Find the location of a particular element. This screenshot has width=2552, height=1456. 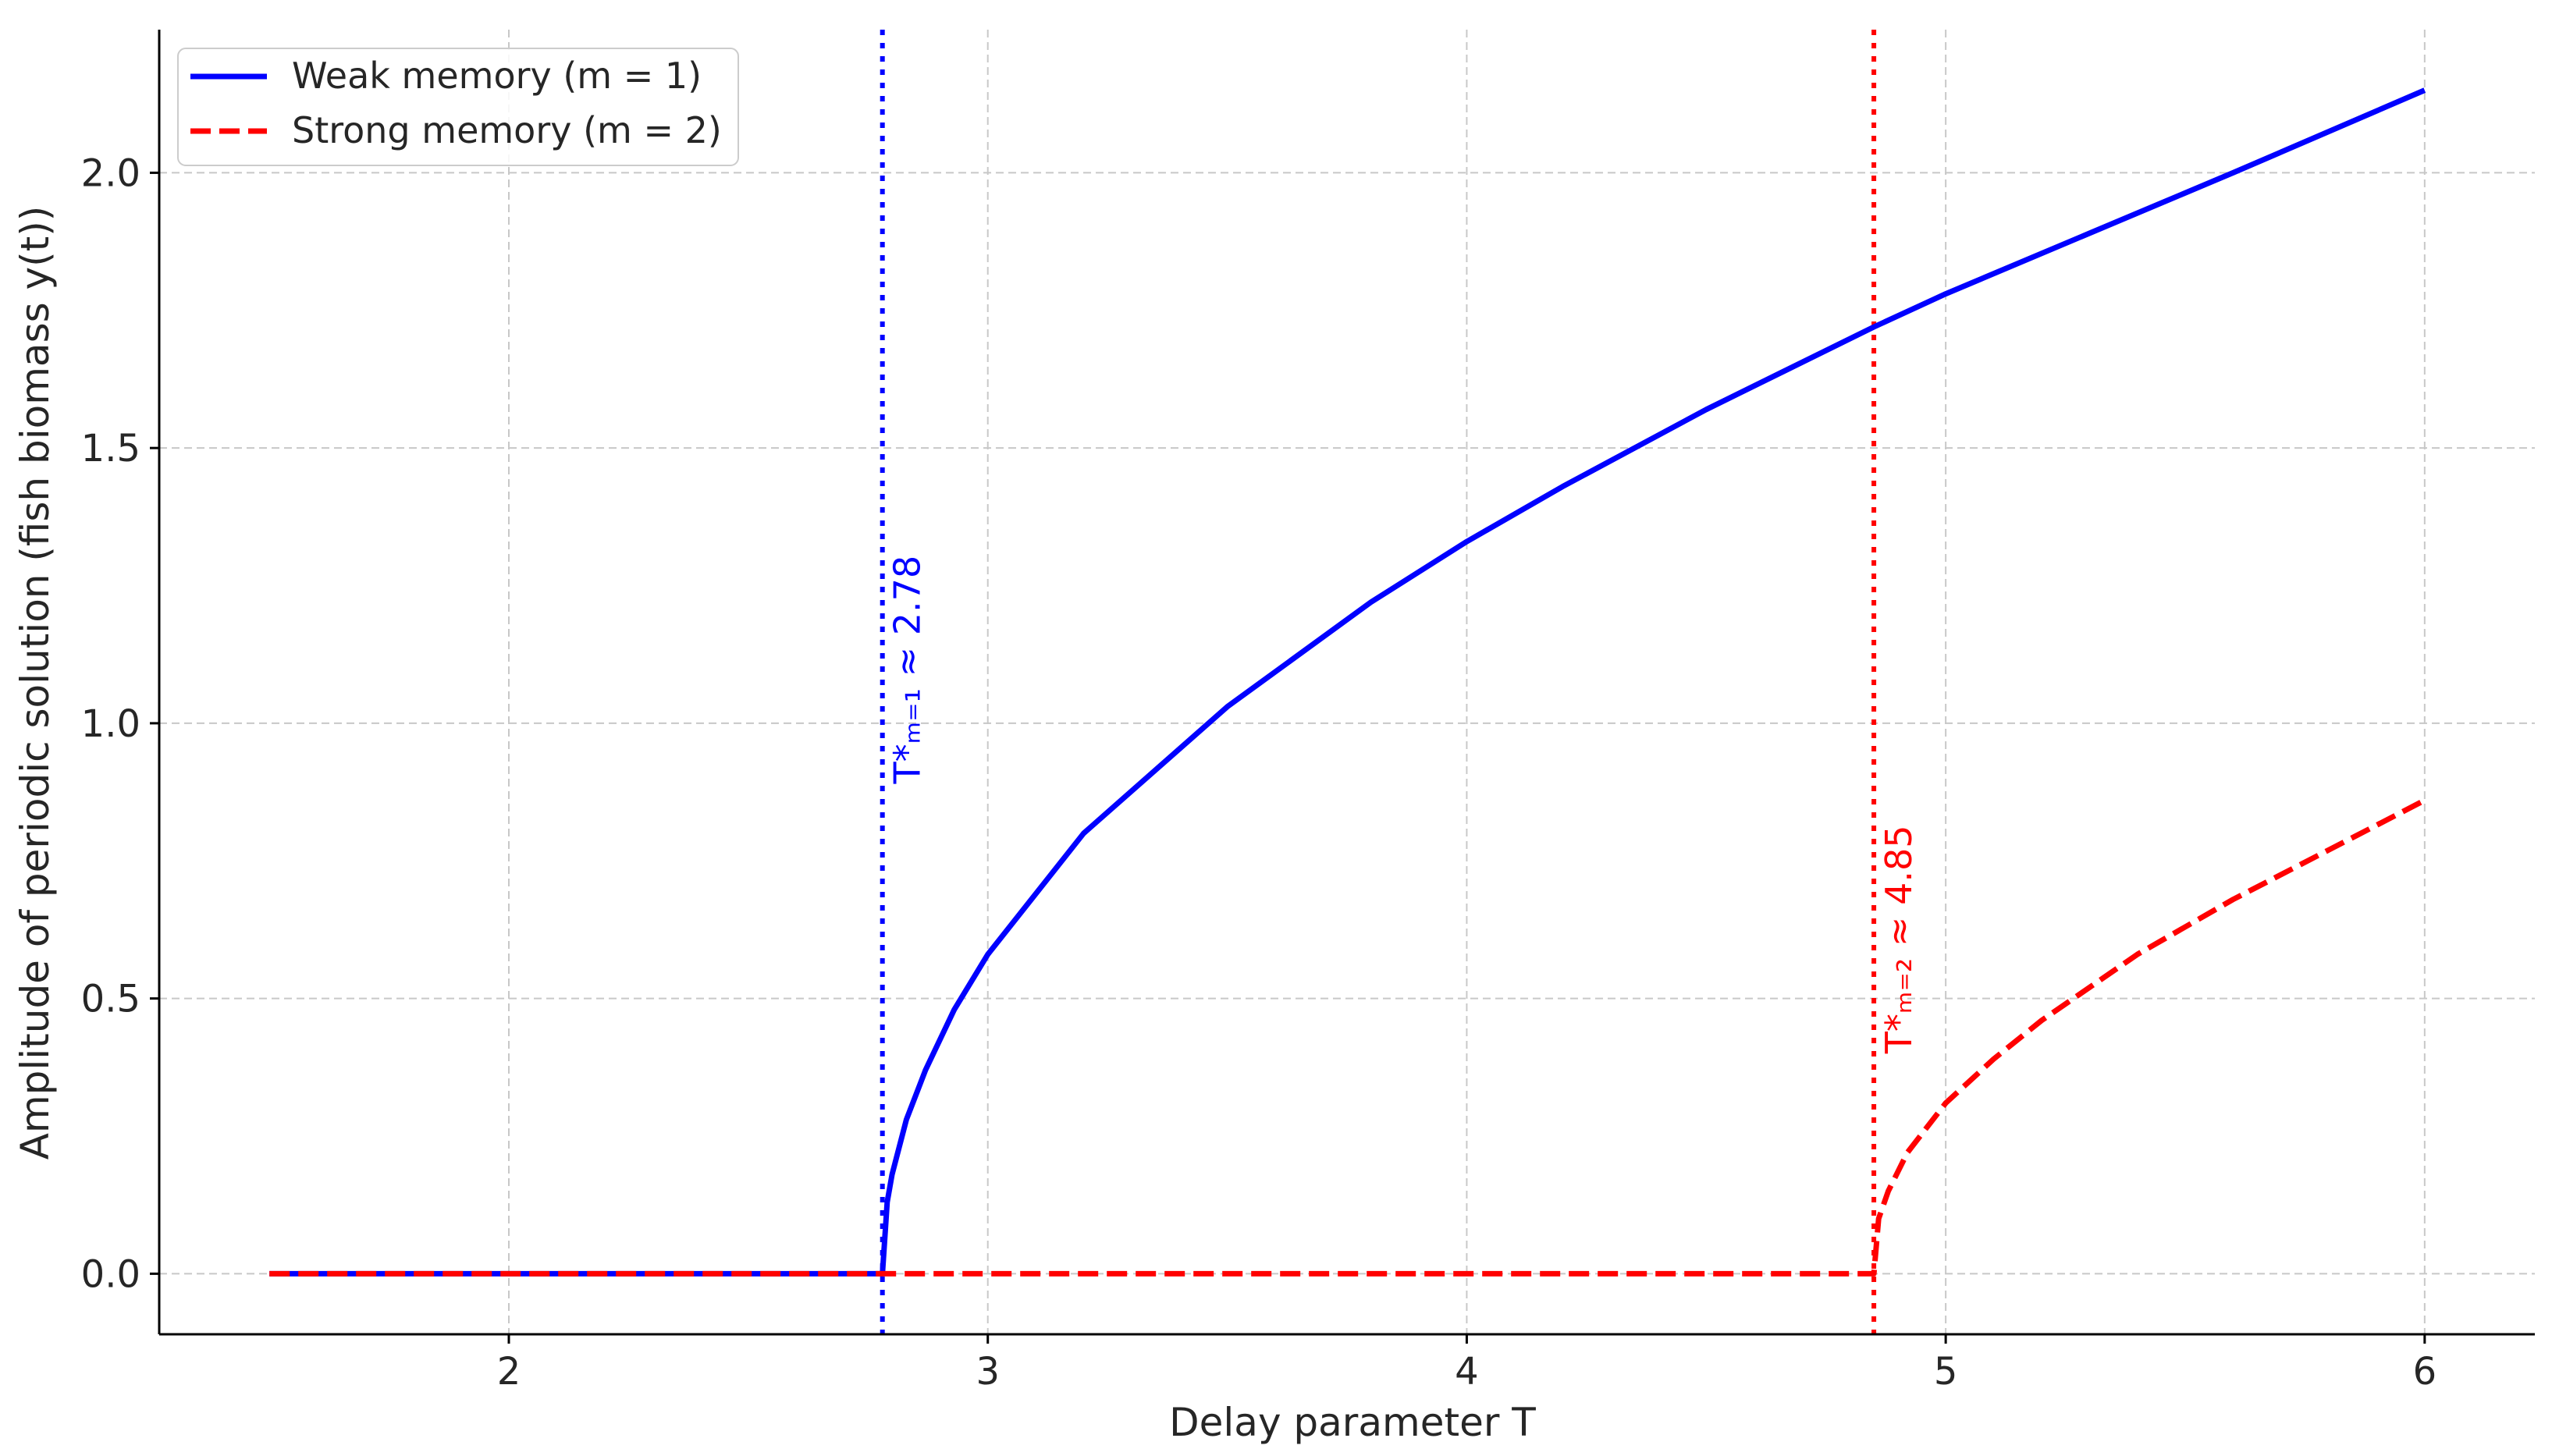

threshold-label: T*ₘ₌₁ ≈ 2.78 is located at coordinates (908, 671).